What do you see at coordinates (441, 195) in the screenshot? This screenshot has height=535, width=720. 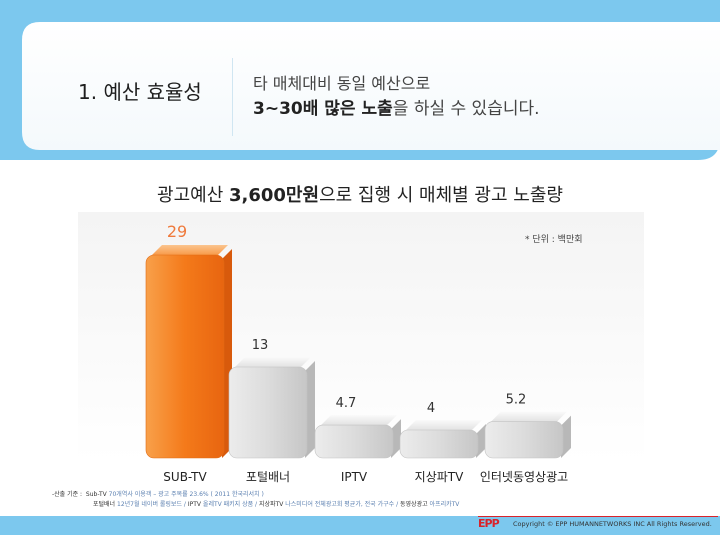 I see `chart-title-suffix: 으로 집행 시 매체별 광고 노출량` at bounding box center [441, 195].